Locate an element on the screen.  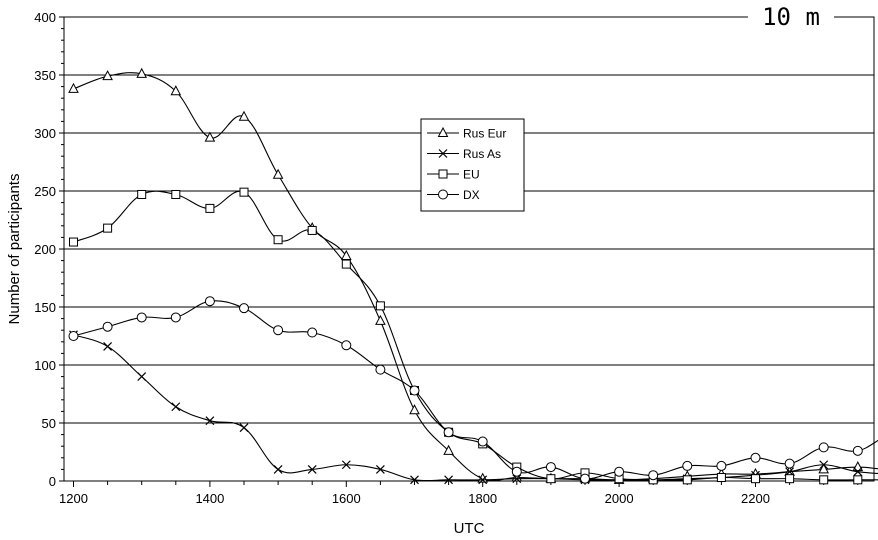
legend-label: Rus As is located at coordinates (482, 154).